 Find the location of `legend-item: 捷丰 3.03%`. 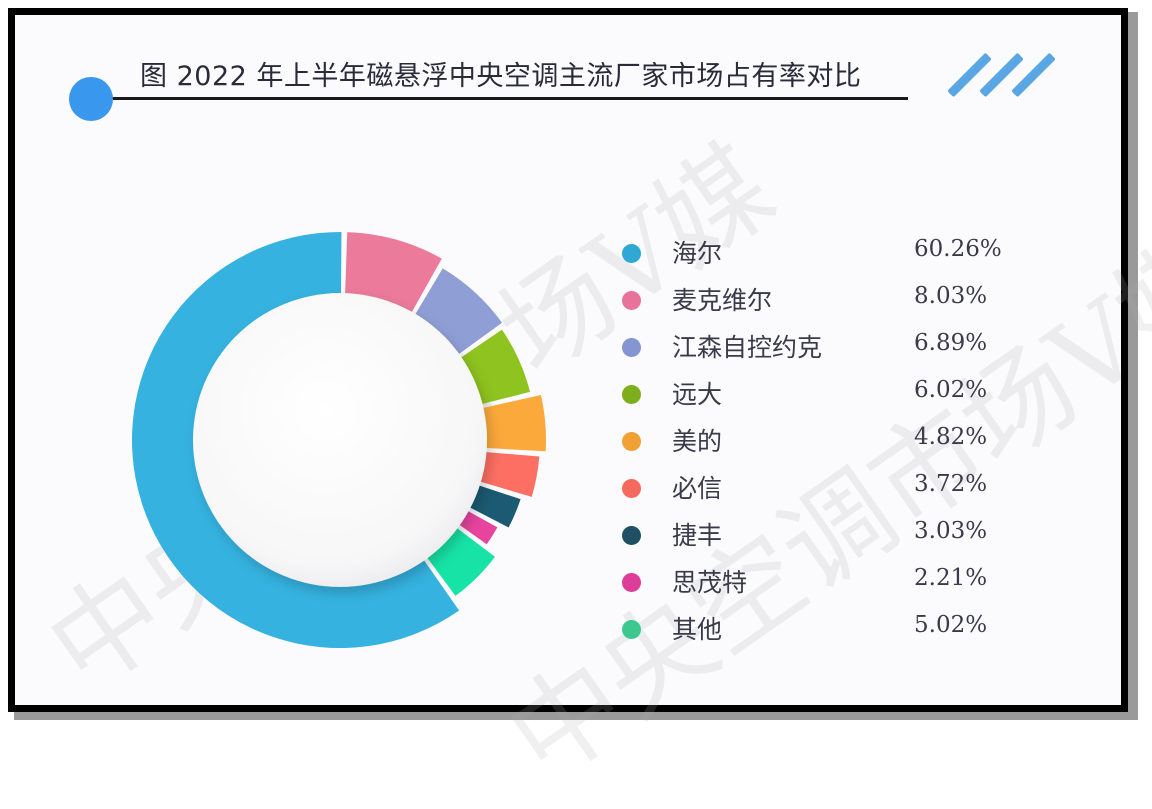

legend-item: 捷丰 3.03% is located at coordinates (818, 532).